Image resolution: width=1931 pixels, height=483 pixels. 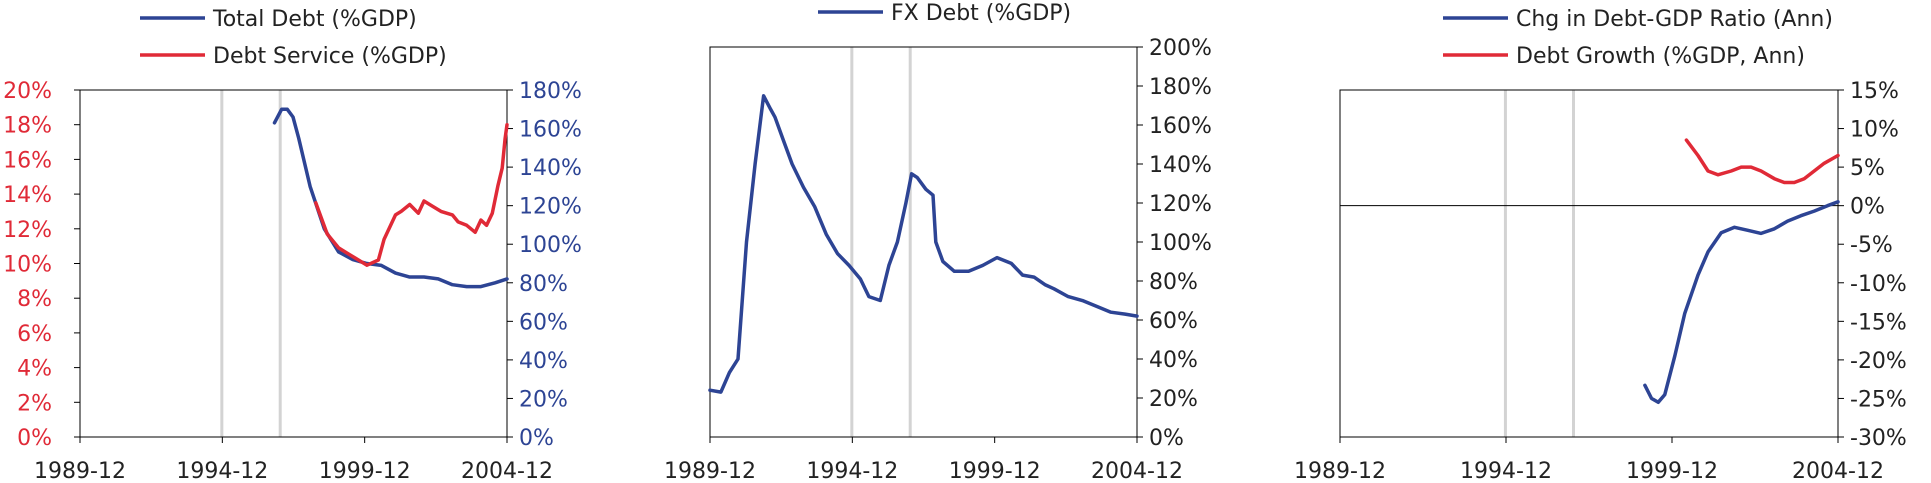 I want to click on y-tick-label-right: -20%, so click(x=1878, y=361).